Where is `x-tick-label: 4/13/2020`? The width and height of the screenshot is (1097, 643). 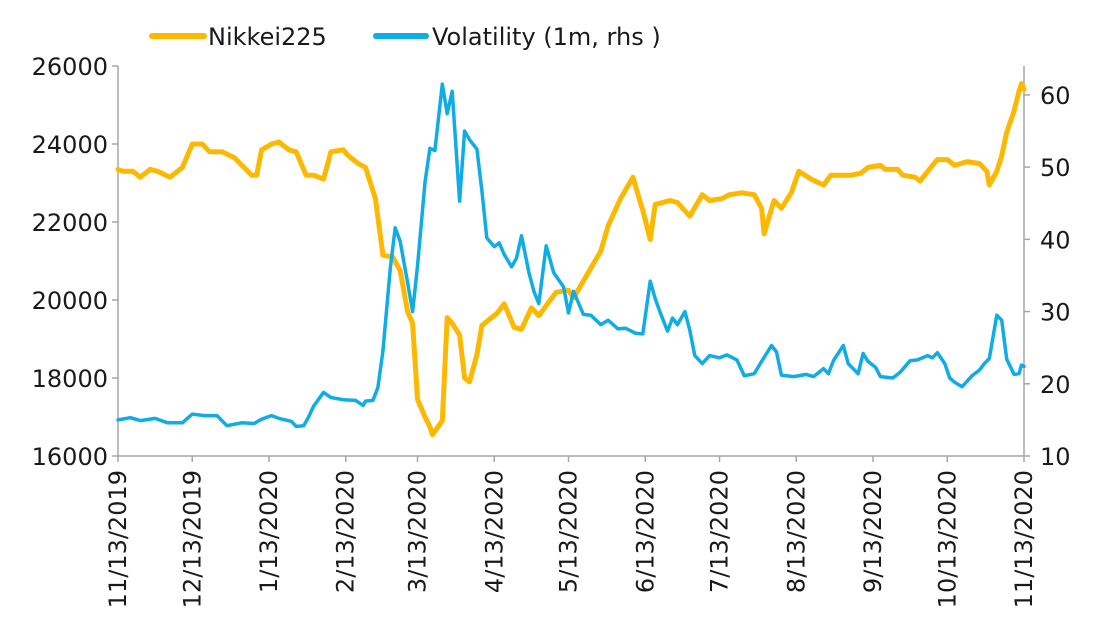 x-tick-label: 4/13/2020 is located at coordinates (494, 531).